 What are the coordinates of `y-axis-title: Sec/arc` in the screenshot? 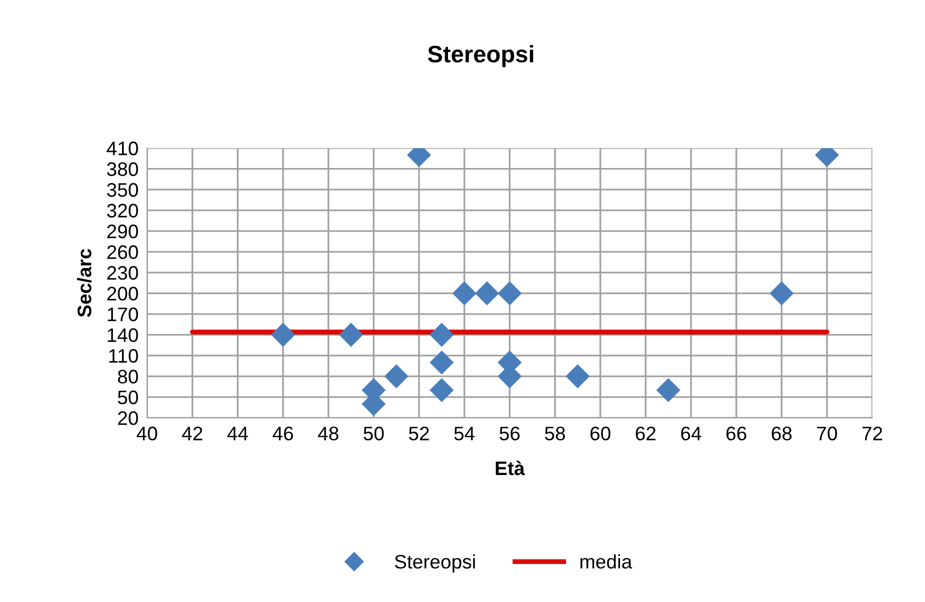 It's located at (84, 282).